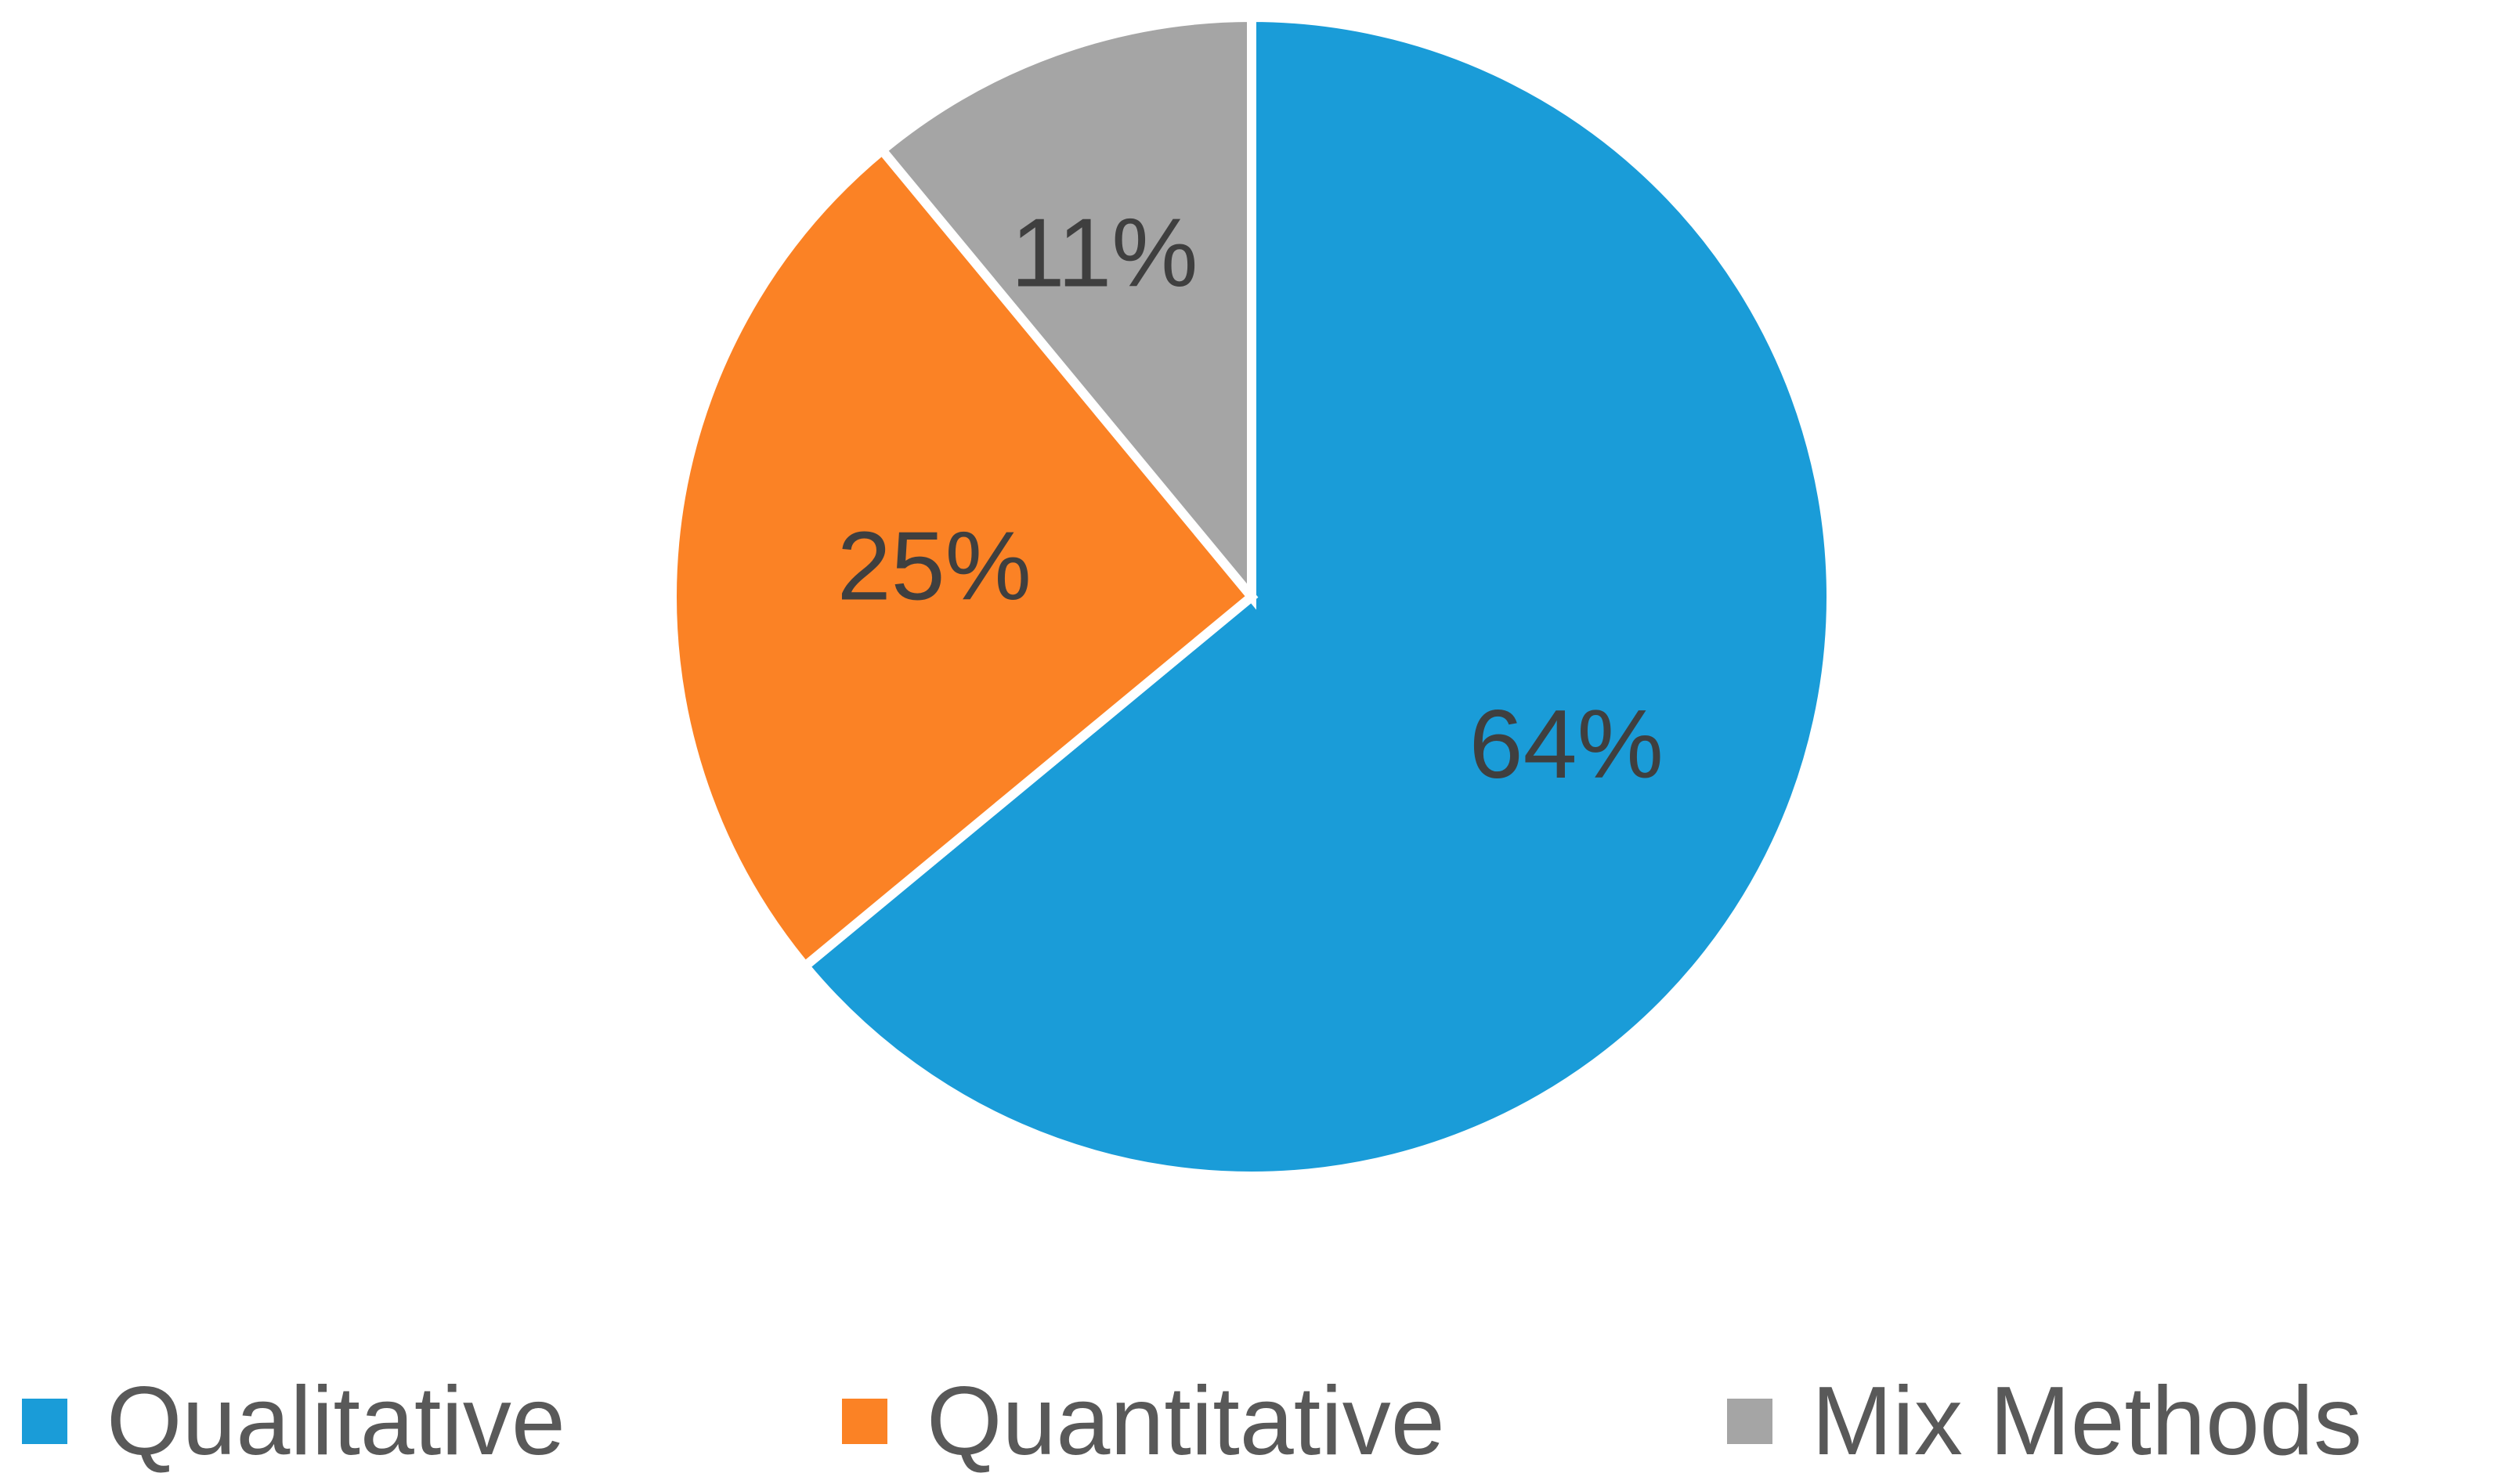 The height and width of the screenshot is (1484, 2504). I want to click on data-label-quantitative: 25%, so click(934, 567).